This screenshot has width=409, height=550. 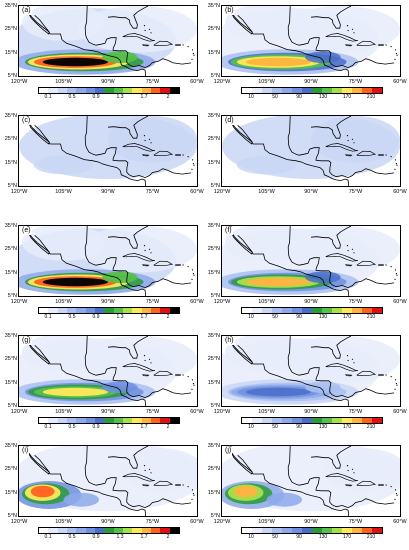 I want to click on lat-tick-label: 5°N, so click(x=12, y=186).